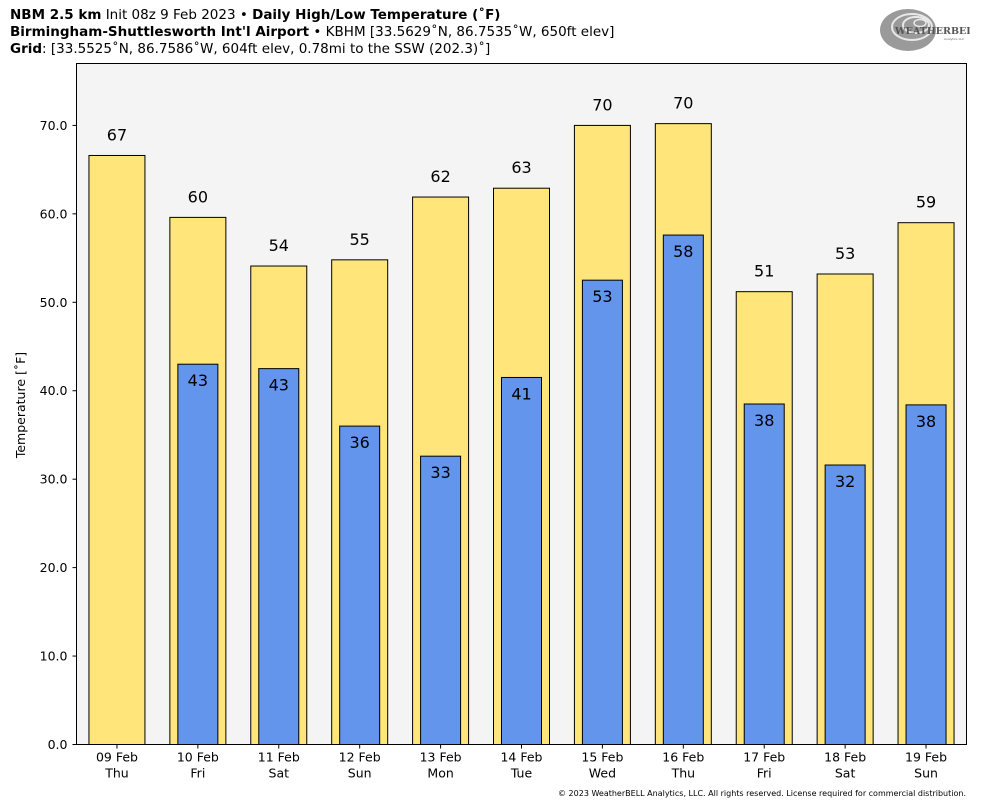  What do you see at coordinates (845, 253) in the screenshot?
I see `high-temp-label: 53` at bounding box center [845, 253].